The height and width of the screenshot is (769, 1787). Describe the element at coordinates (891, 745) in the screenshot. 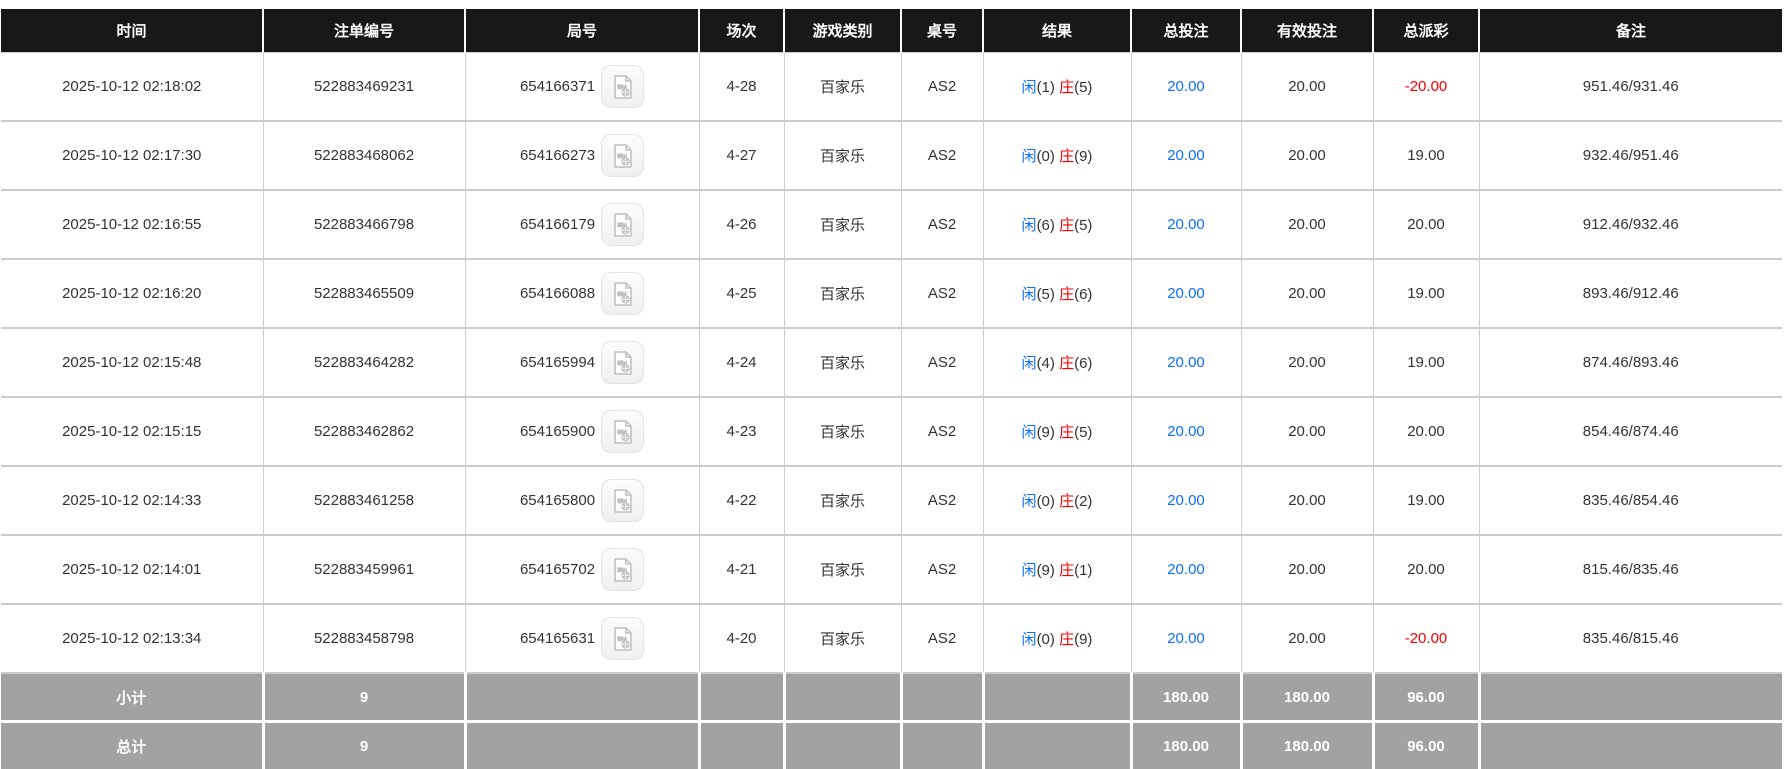

I see `grand-total-row: 总计 9 180.00 180.00 96.00` at that location.